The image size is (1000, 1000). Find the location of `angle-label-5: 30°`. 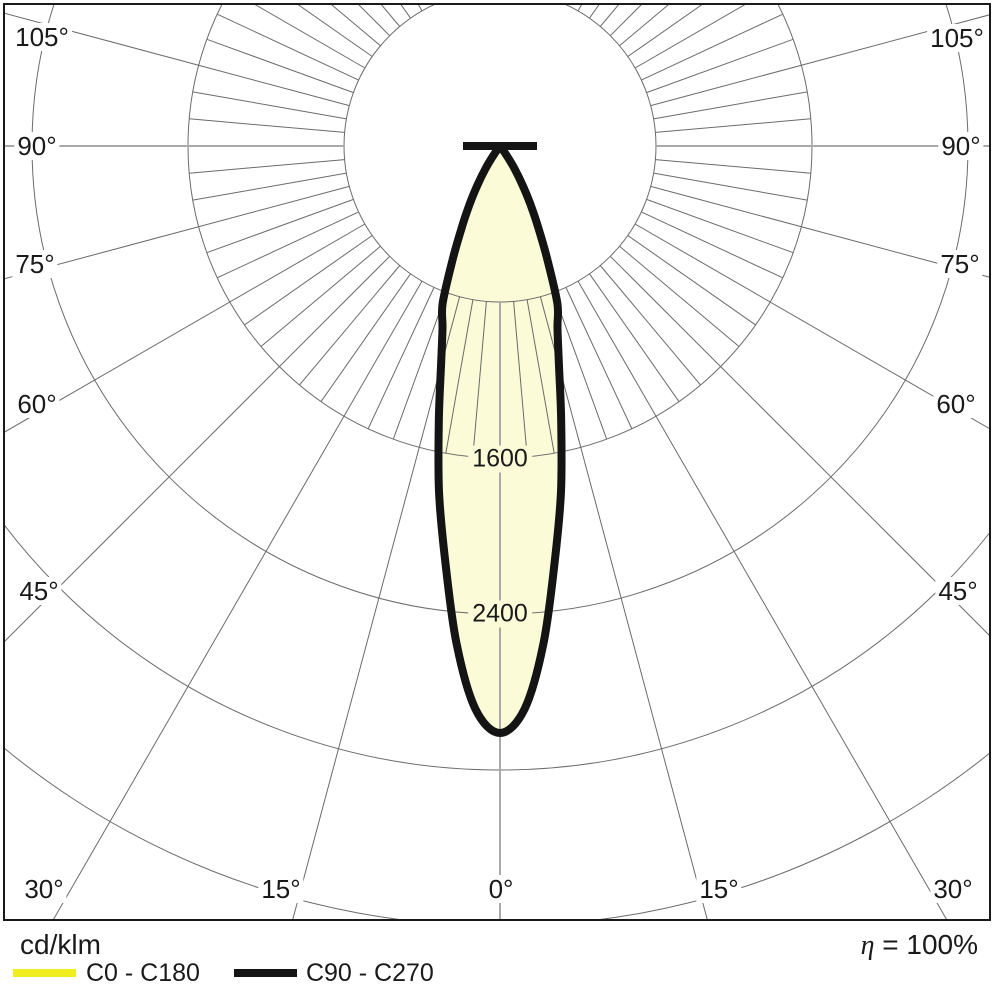

angle-label-5: 30° is located at coordinates (44, 889).